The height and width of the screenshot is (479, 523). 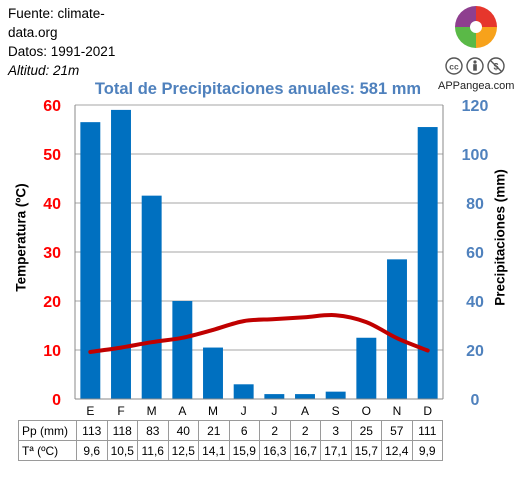 I want to click on source-line-2: data.org, so click(x=33, y=32).